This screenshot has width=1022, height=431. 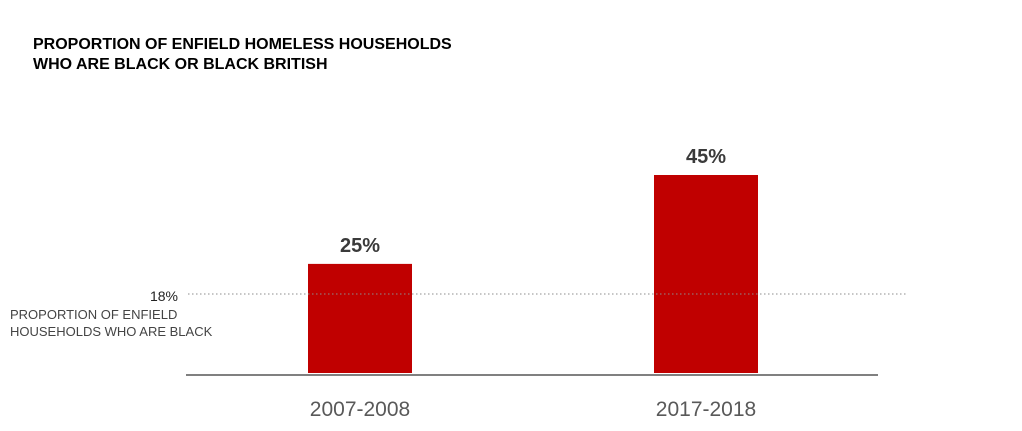 I want to click on reference-line-value: 18%, so click(x=163, y=296).